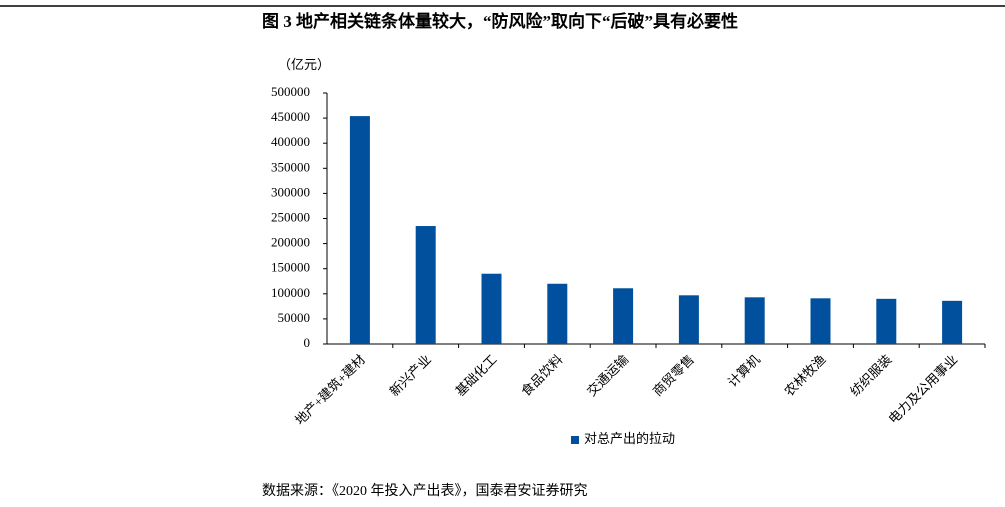 This screenshot has height=507, width=1005. What do you see at coordinates (307, 342) in the screenshot?
I see `y-tick-label: 0` at bounding box center [307, 342].